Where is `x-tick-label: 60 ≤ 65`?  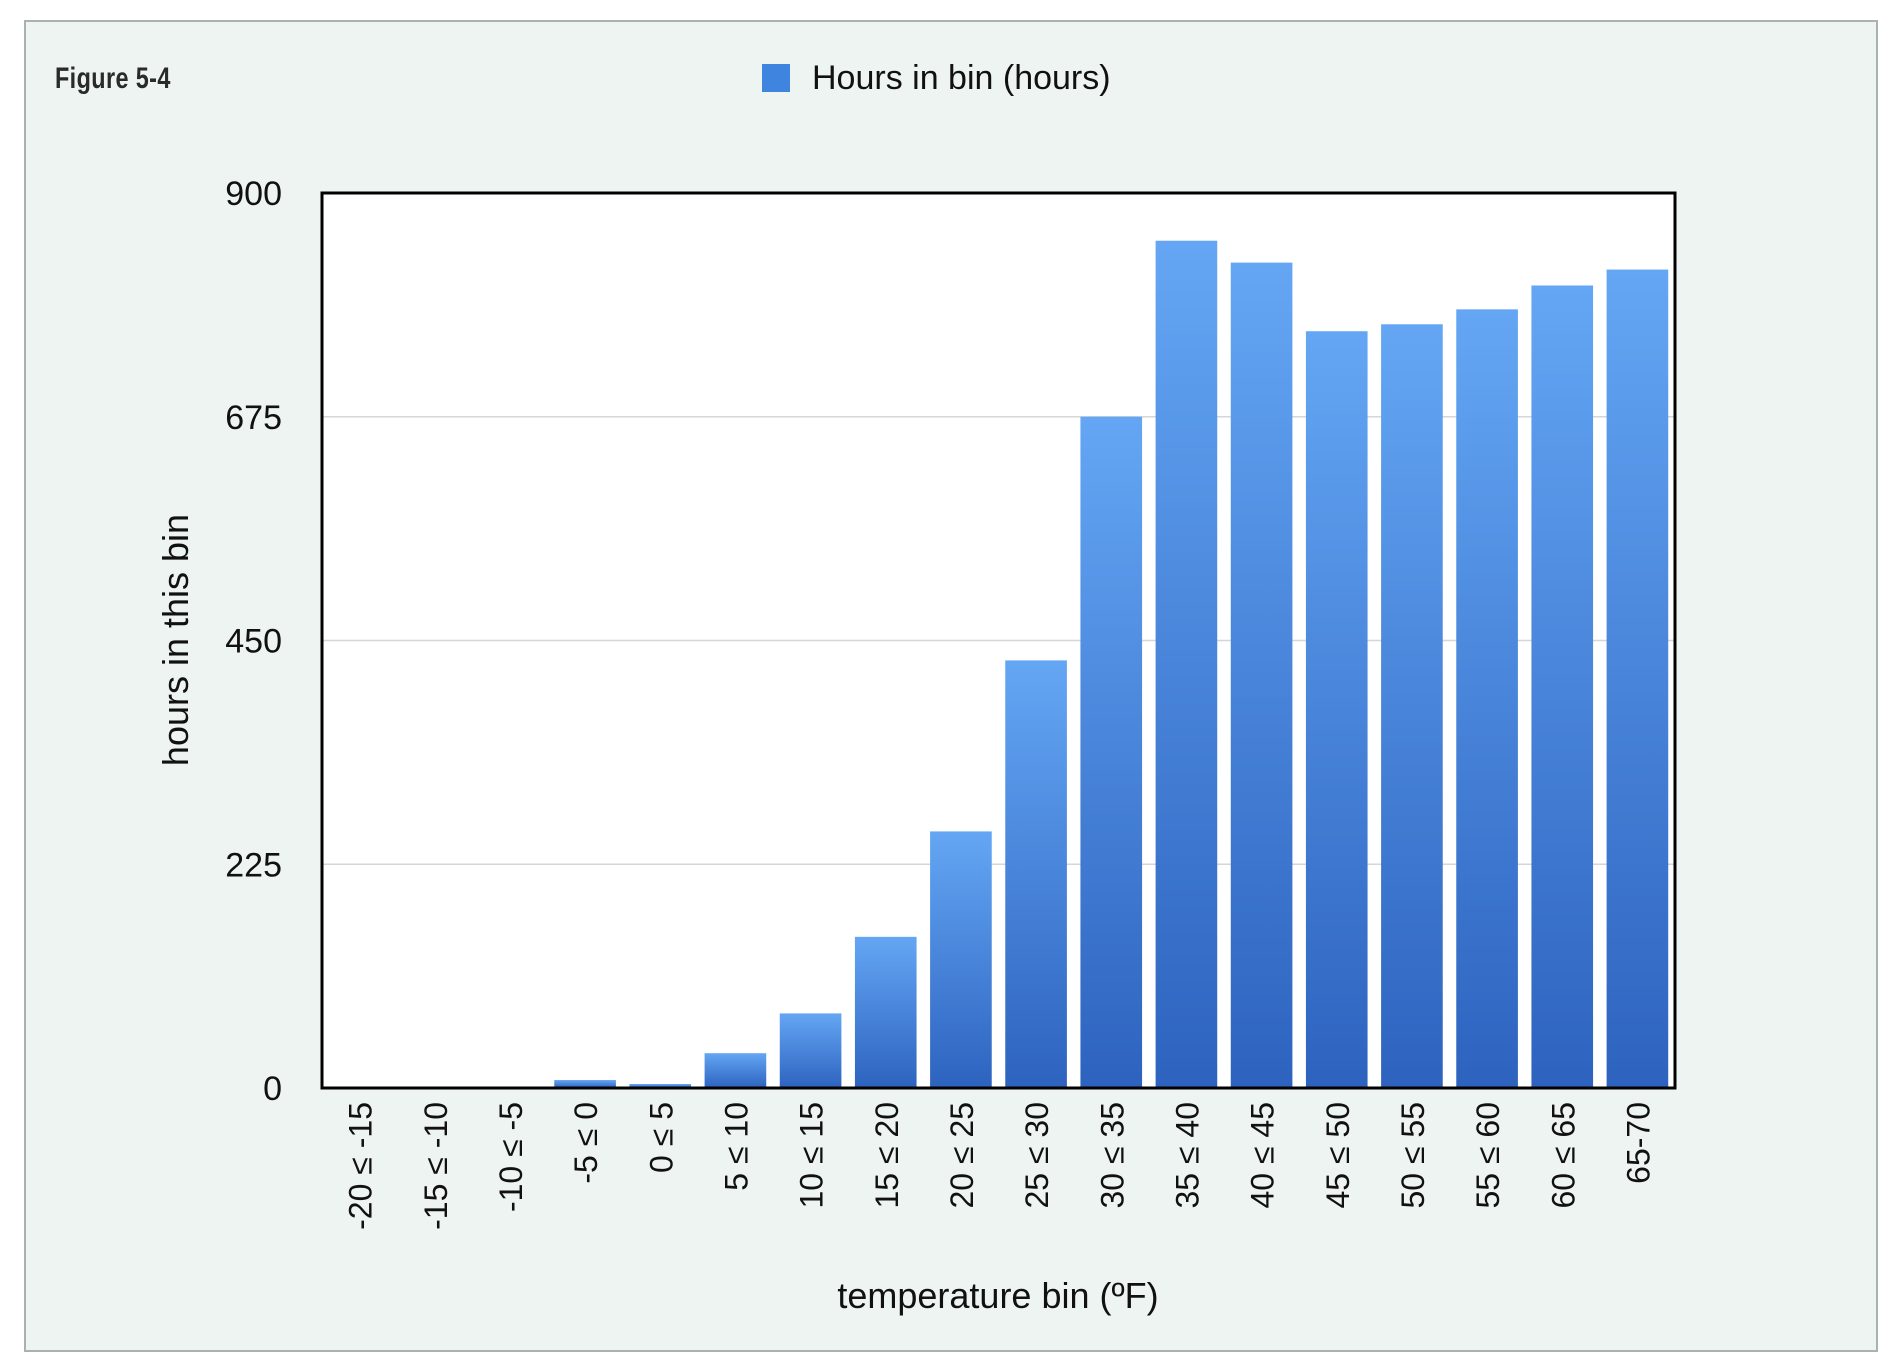
x-tick-label: 60 ≤ 65 is located at coordinates (1563, 1155).